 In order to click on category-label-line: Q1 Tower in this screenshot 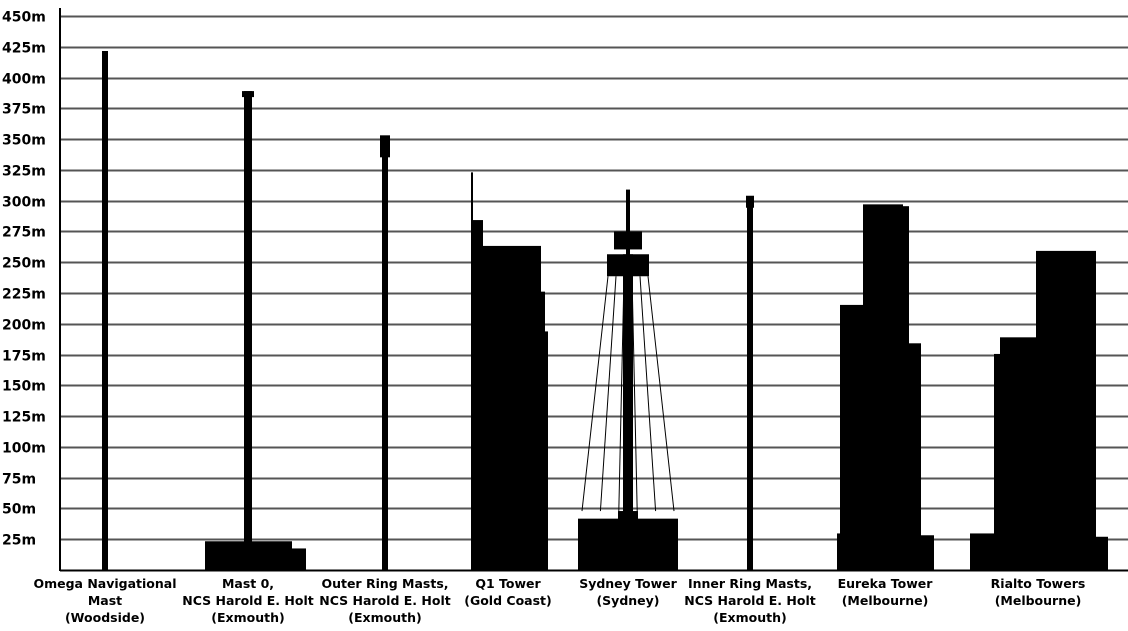, I will do `click(508, 583)`.